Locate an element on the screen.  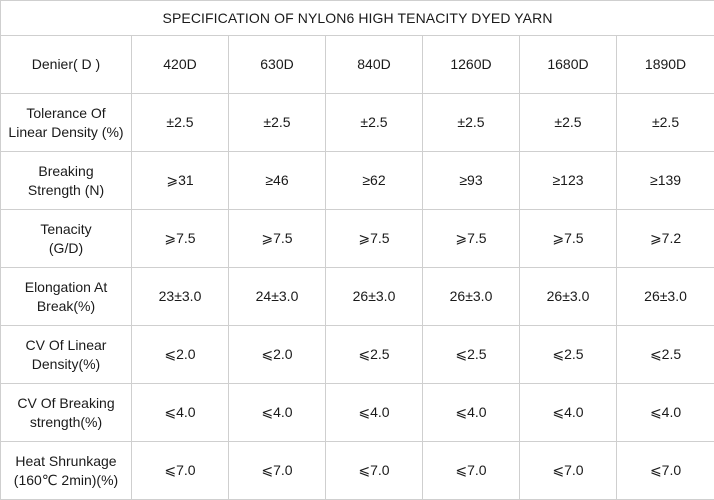
header-value-cell: 630D is located at coordinates (277, 64).